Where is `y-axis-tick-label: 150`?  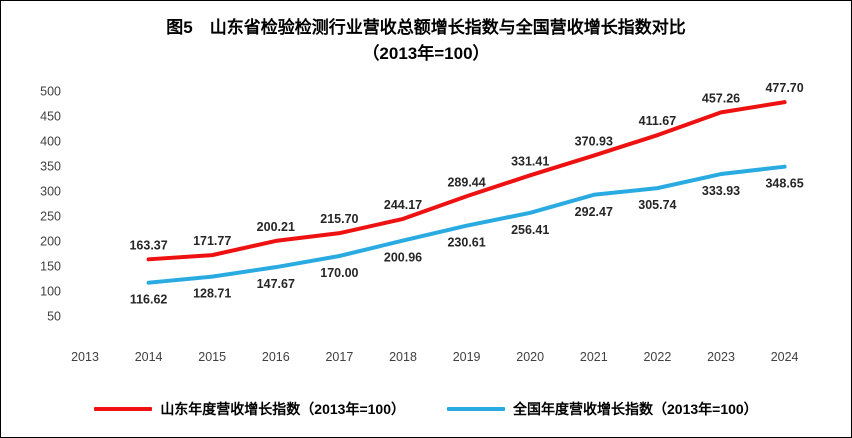 y-axis-tick-label: 150 is located at coordinates (50, 267).